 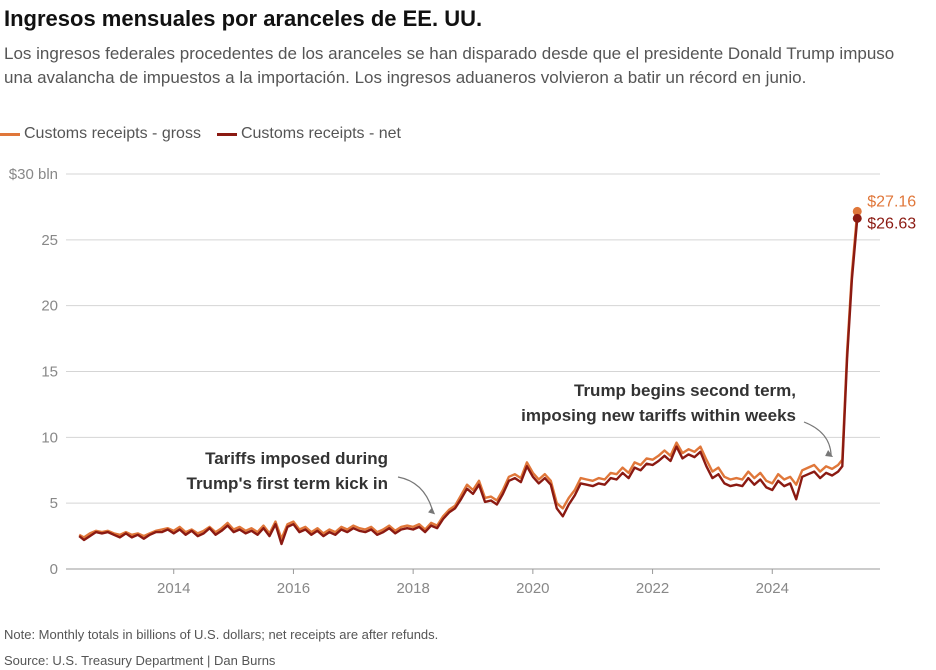 What do you see at coordinates (320, 133) in the screenshot?
I see `legend-label-net: Customs receipts - net` at bounding box center [320, 133].